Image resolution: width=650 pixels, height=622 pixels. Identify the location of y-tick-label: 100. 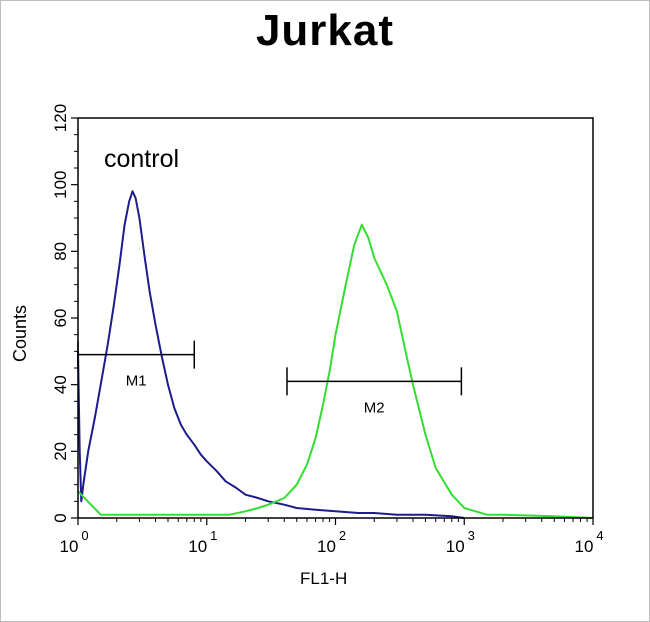
(60, 184).